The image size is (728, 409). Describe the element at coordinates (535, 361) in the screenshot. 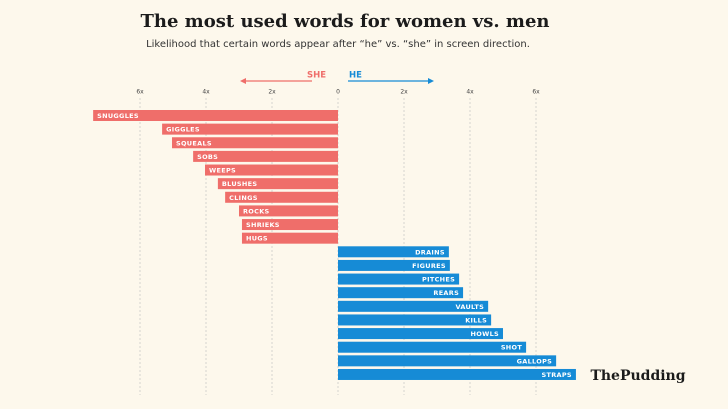

I see `bar-label: GALLOPS` at that location.